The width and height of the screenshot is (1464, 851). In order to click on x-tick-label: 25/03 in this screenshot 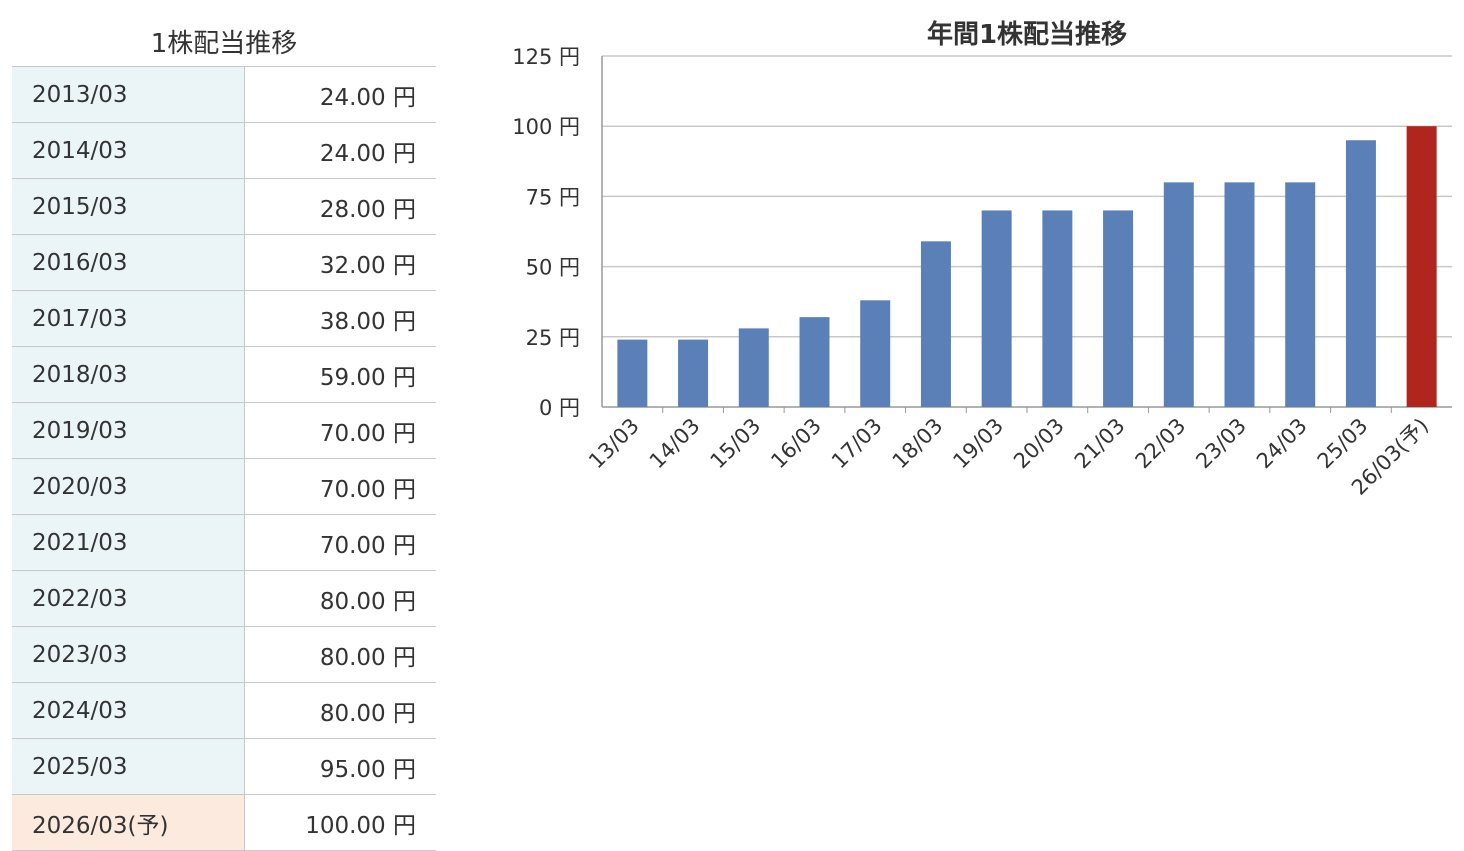, I will do `click(1343, 444)`.